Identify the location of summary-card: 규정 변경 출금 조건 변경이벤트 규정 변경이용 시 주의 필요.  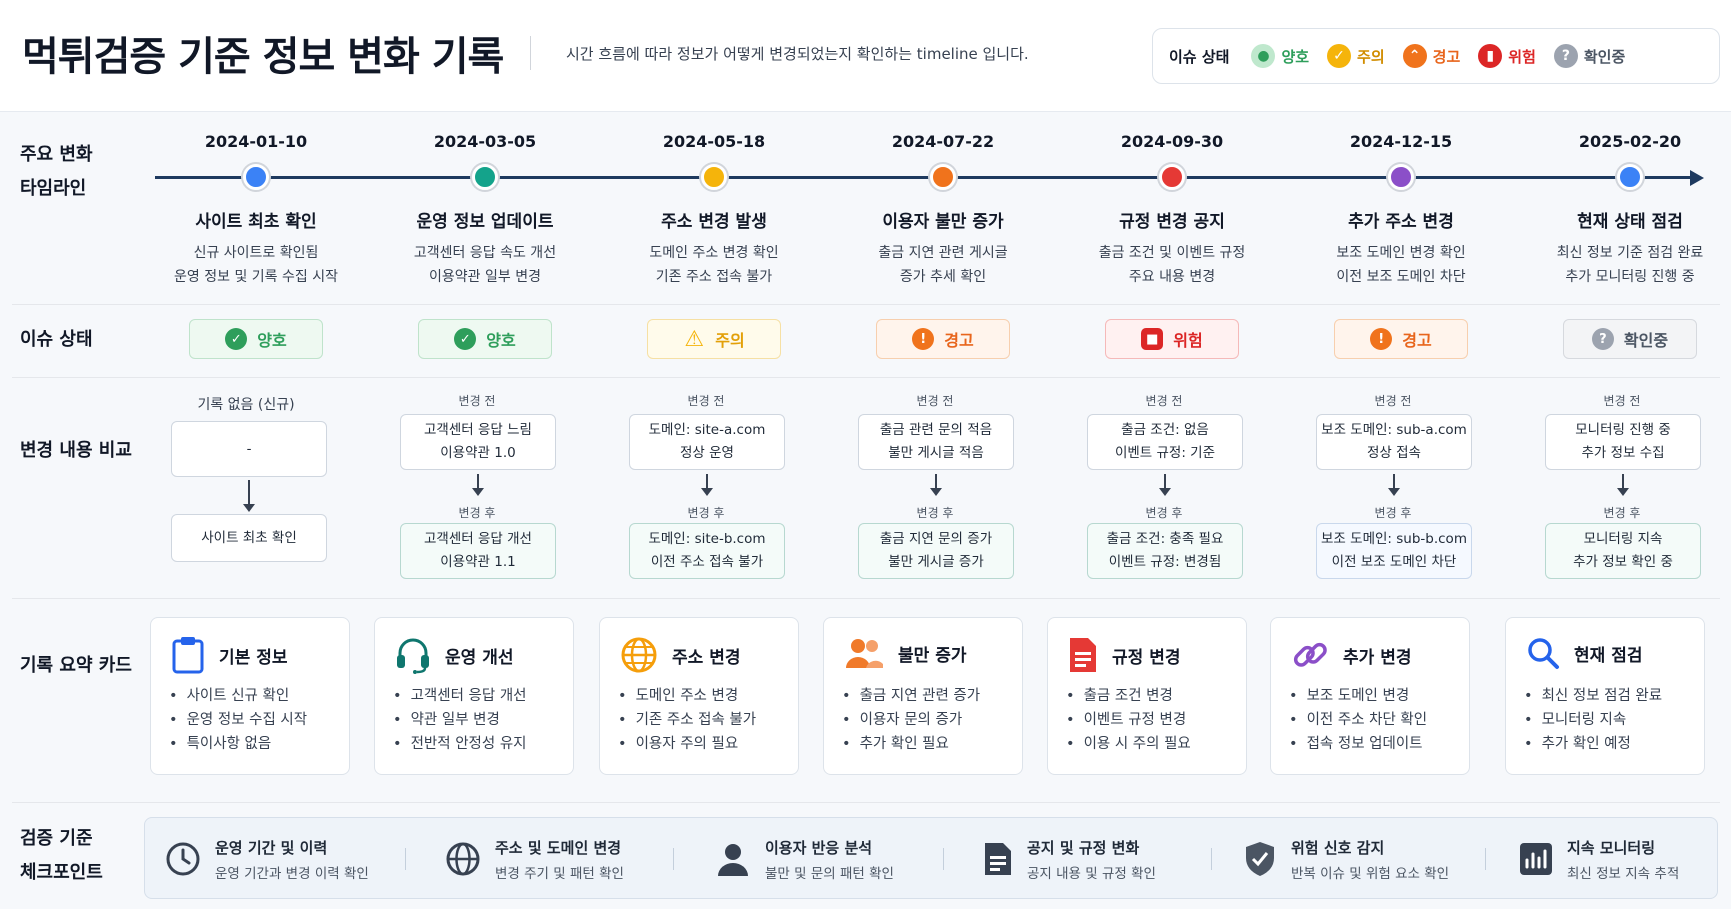
(1147, 696).